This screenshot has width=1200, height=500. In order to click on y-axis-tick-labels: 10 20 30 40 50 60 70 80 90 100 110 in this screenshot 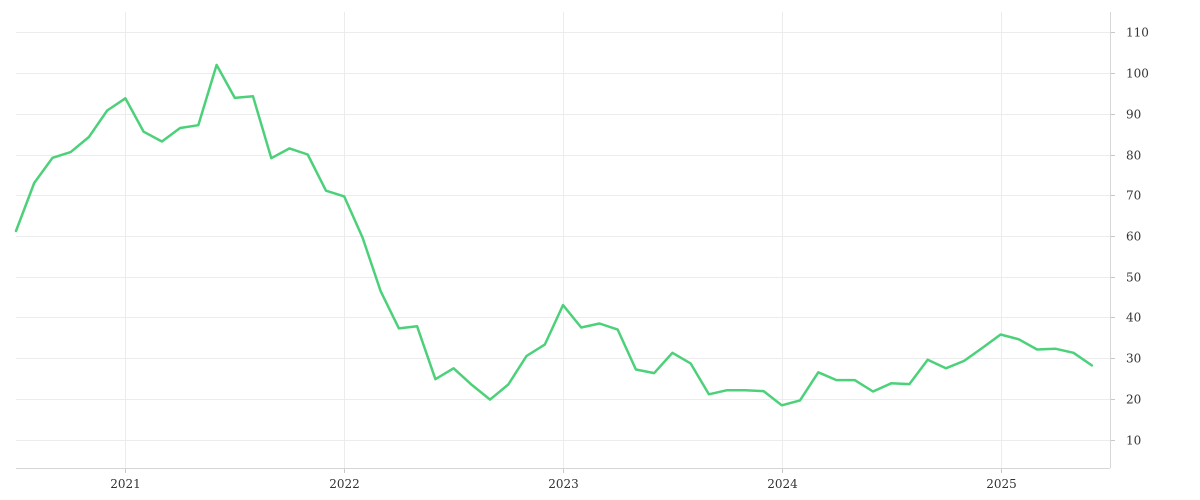, I will do `click(1137, 237)`.